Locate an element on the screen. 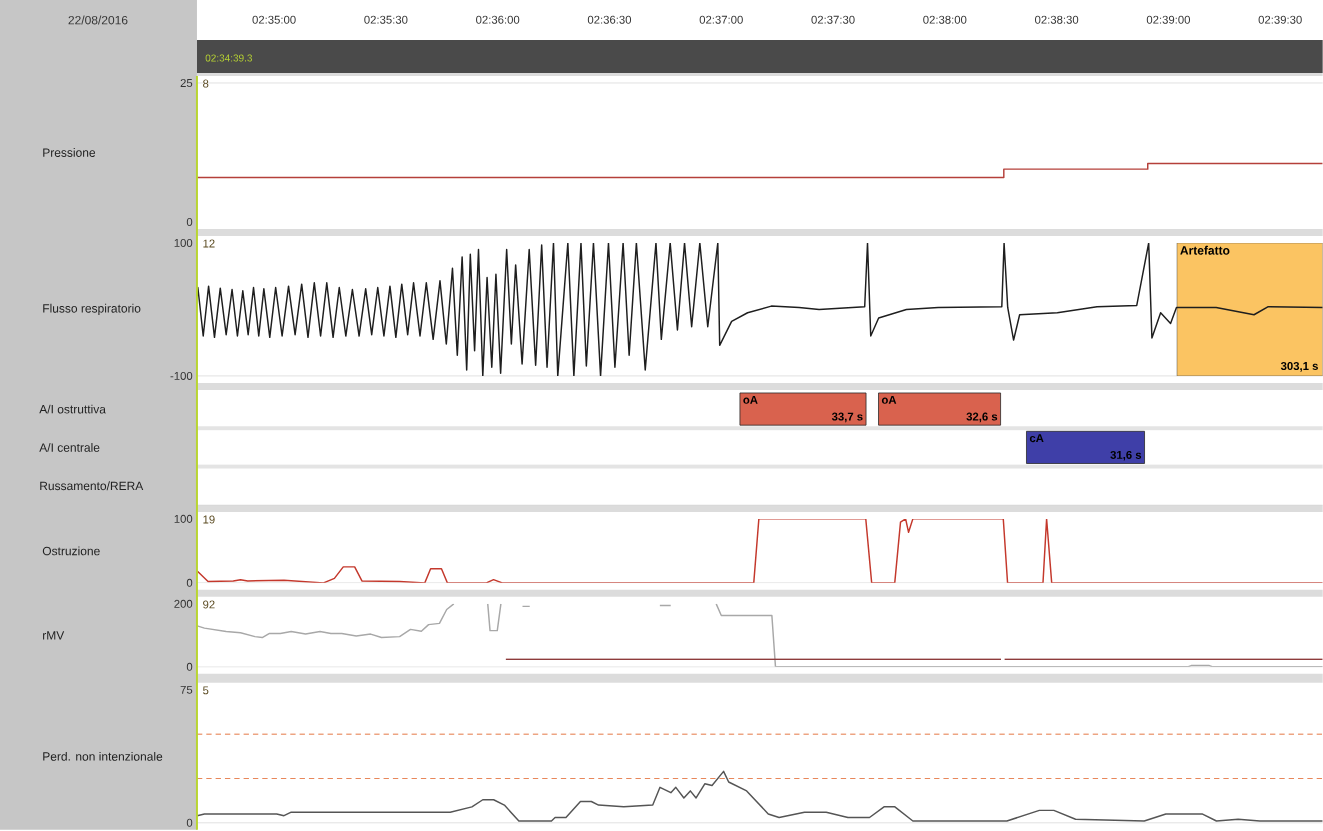 The width and height of the screenshot is (1323, 831). x-tick-label: 02:37:30 is located at coordinates (833, 19).